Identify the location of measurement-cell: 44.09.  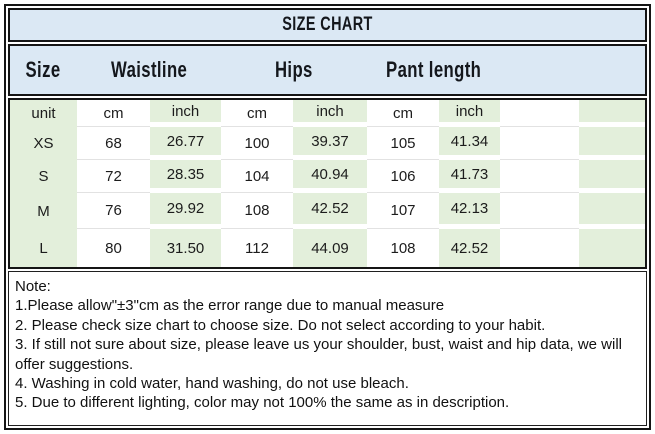
(330, 248).